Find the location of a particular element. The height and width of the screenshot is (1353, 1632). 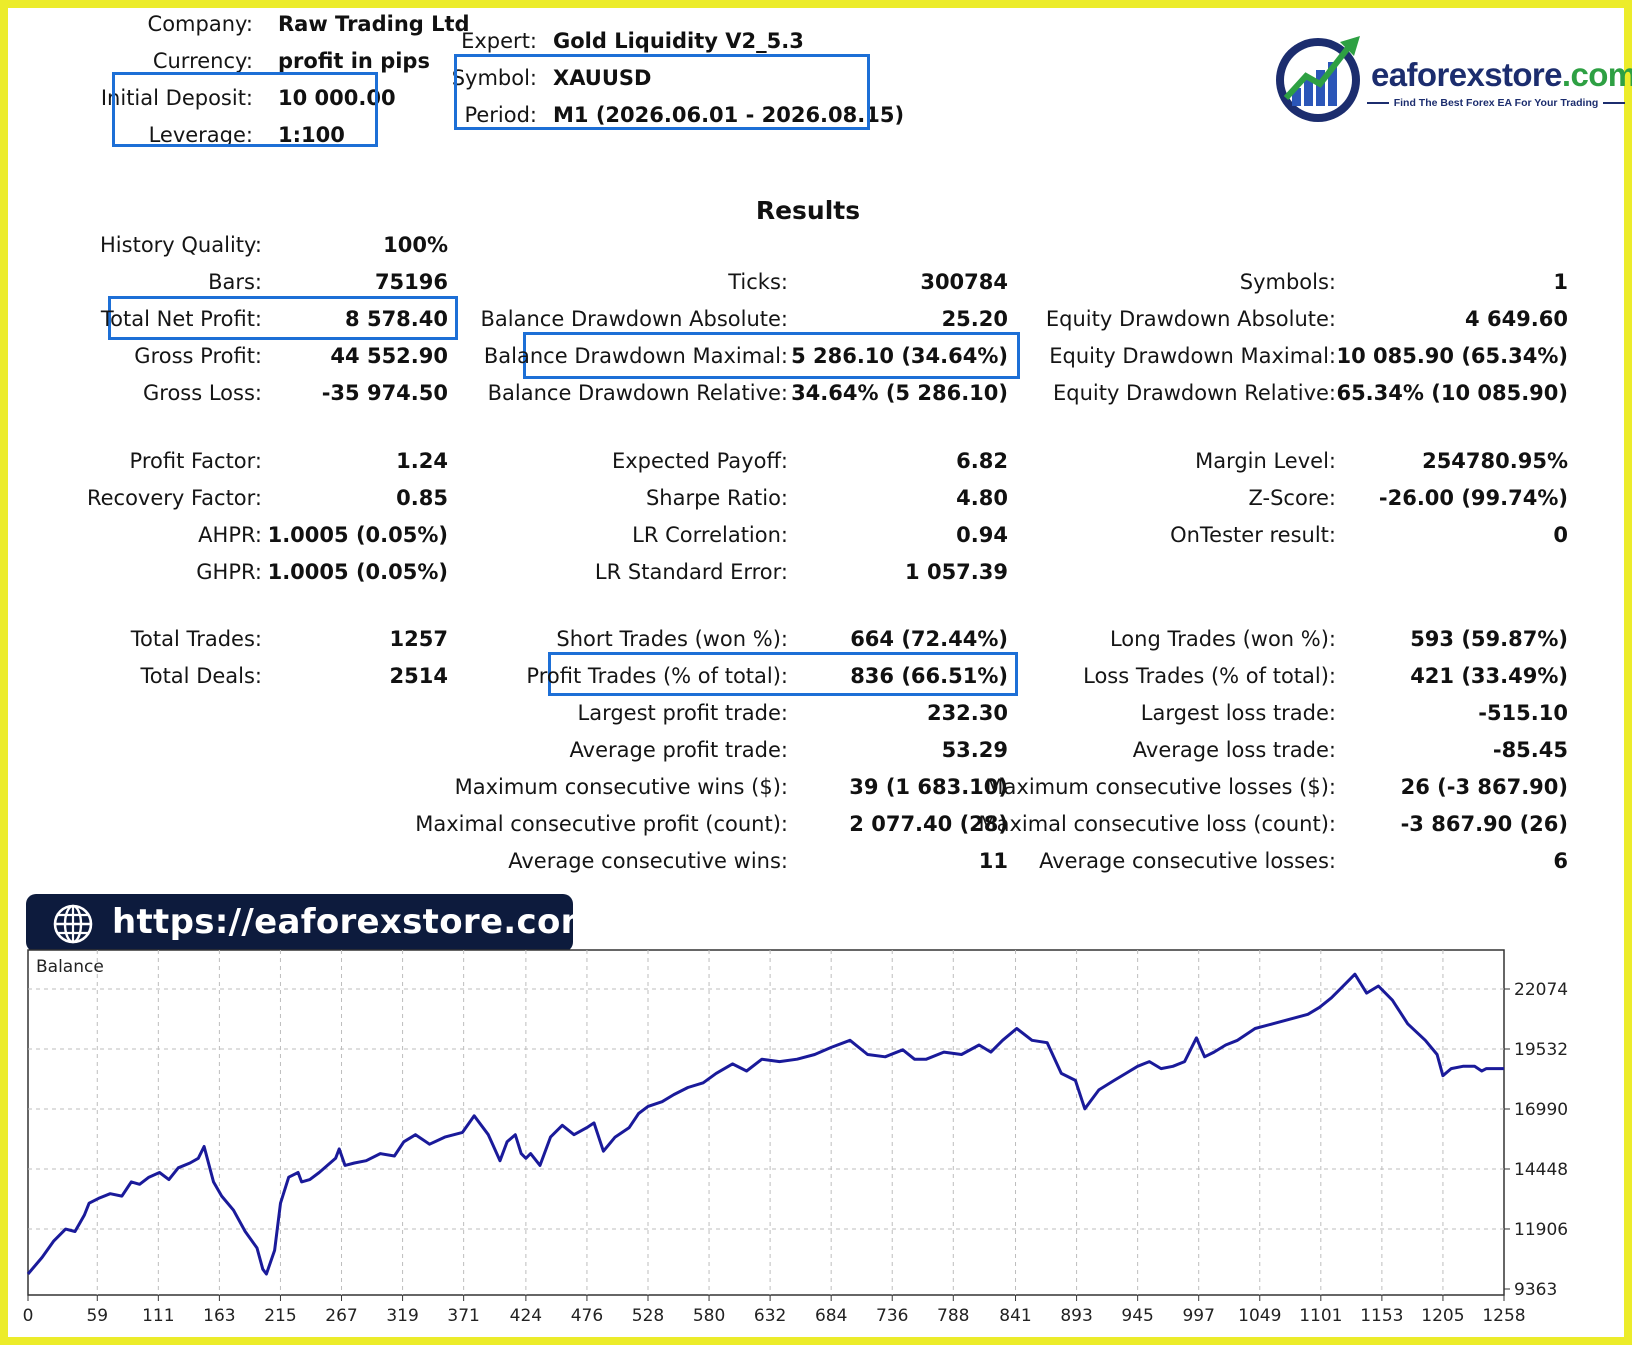

chart-x-tick-label: 163 is located at coordinates (219, 1316).